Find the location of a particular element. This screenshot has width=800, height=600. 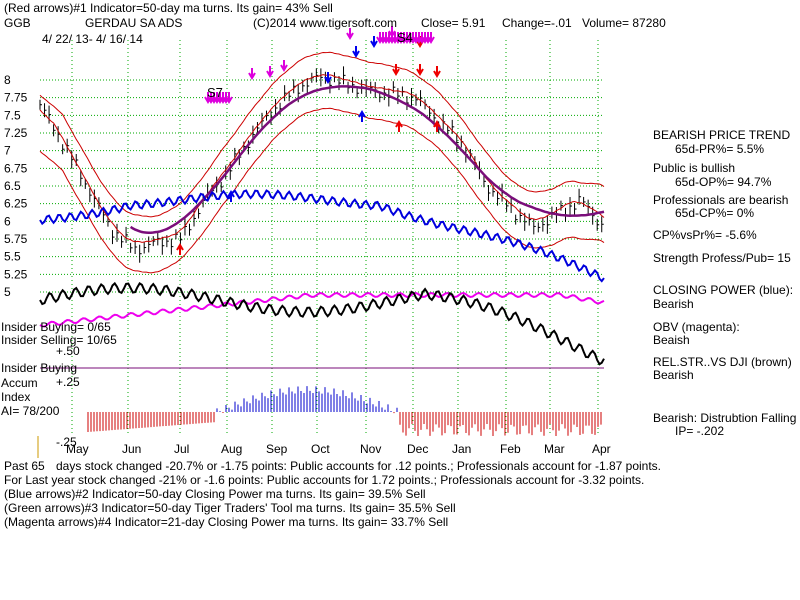

x-tick-label: Feb is located at coordinates (510, 449).